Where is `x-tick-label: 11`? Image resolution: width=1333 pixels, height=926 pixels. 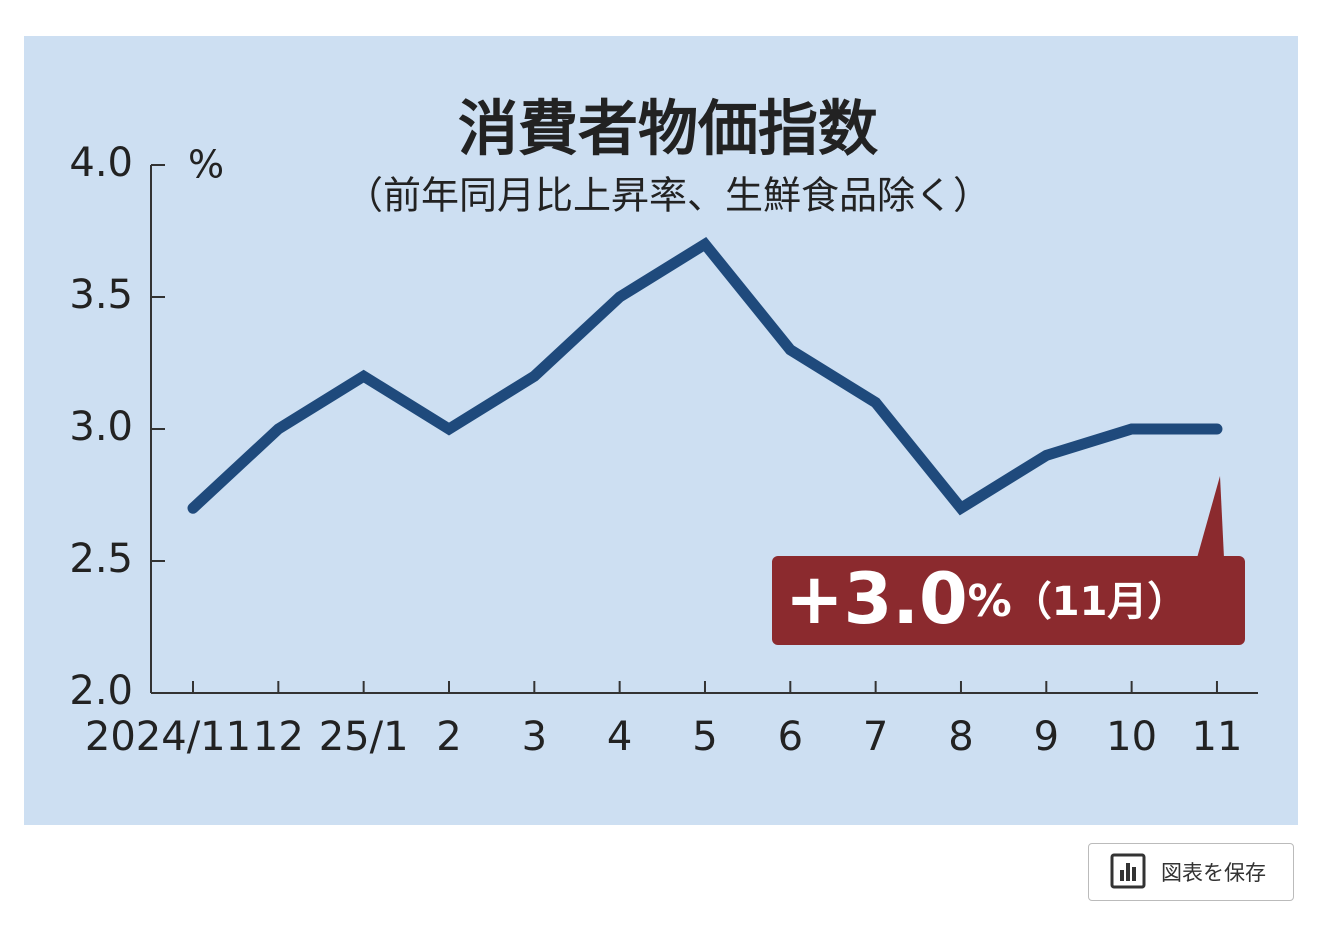 x-tick-label: 11 is located at coordinates (1217, 737).